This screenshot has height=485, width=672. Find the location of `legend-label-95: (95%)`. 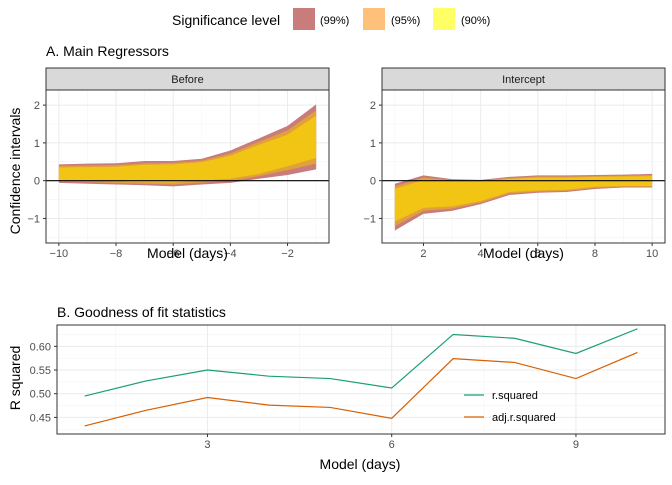

legend-label-95: (95%) is located at coordinates (405, 21).